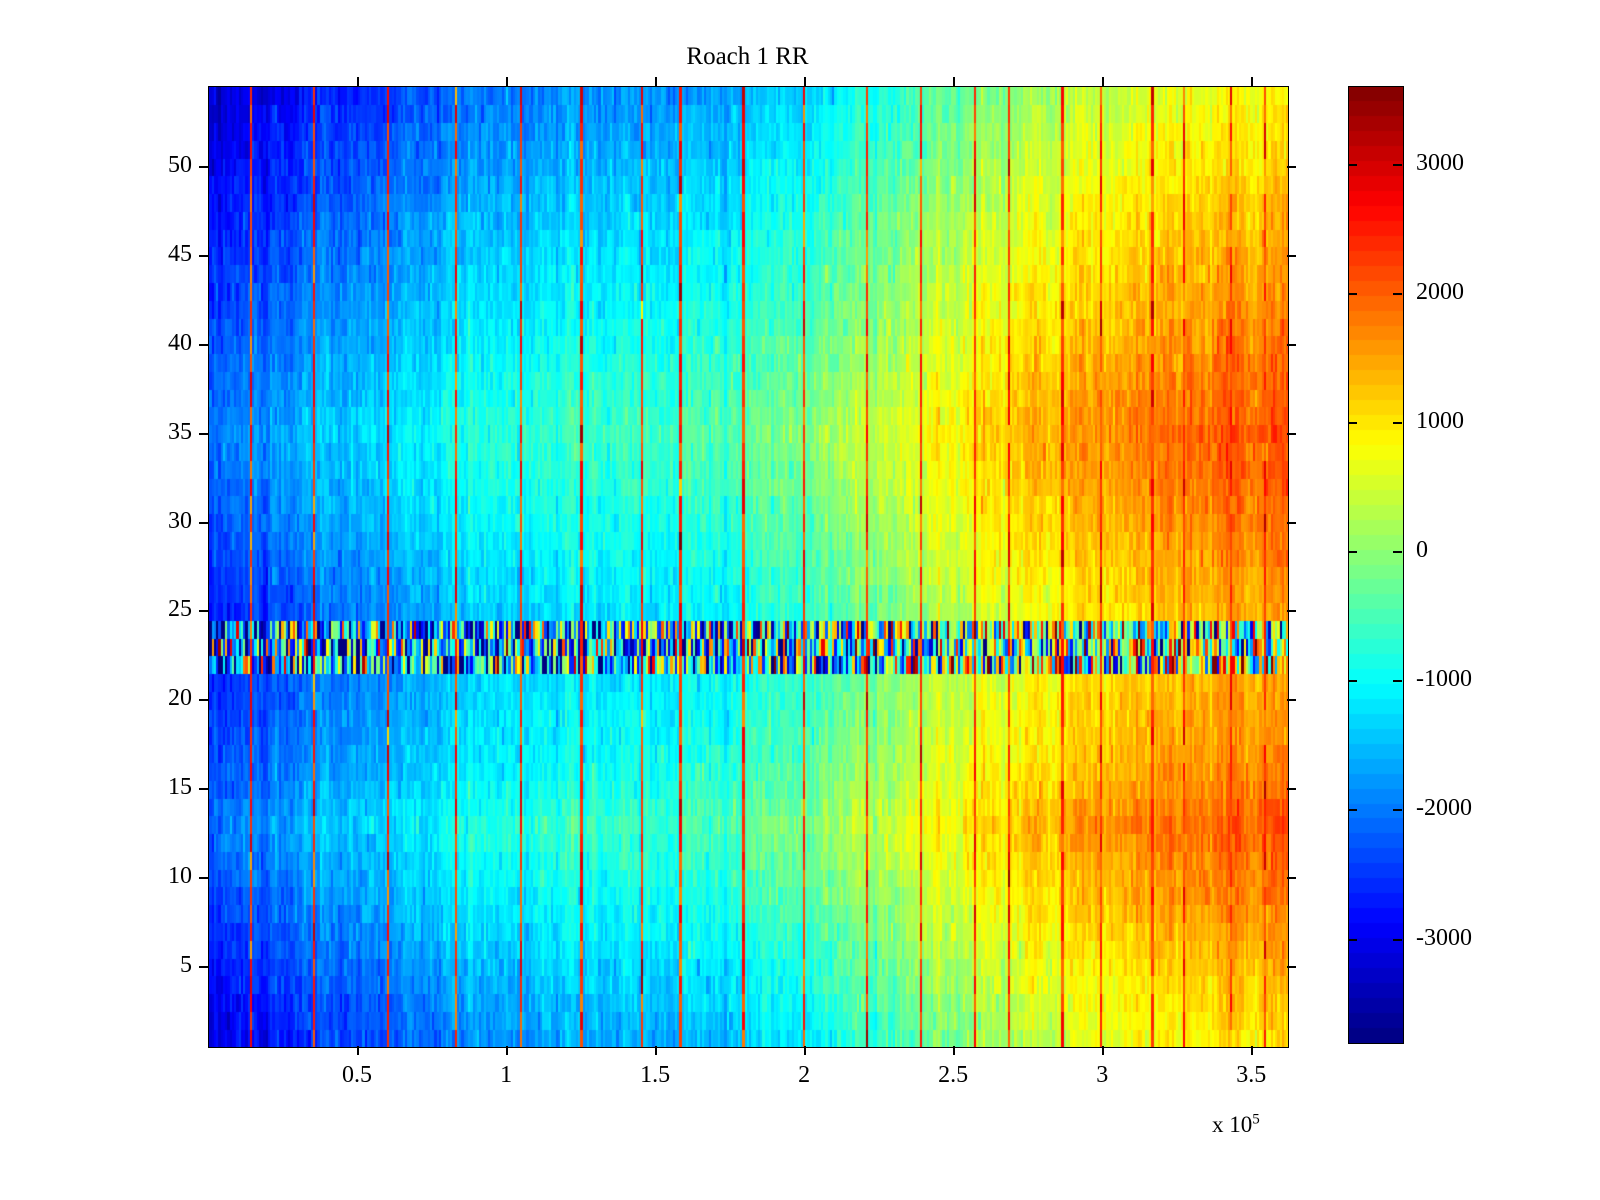  I want to click on y-axis-tick-label: 35, so click(180, 431).